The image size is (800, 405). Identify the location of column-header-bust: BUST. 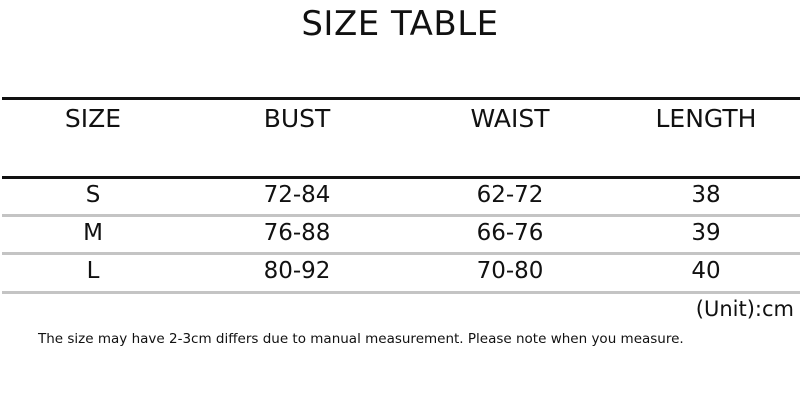
(297, 118).